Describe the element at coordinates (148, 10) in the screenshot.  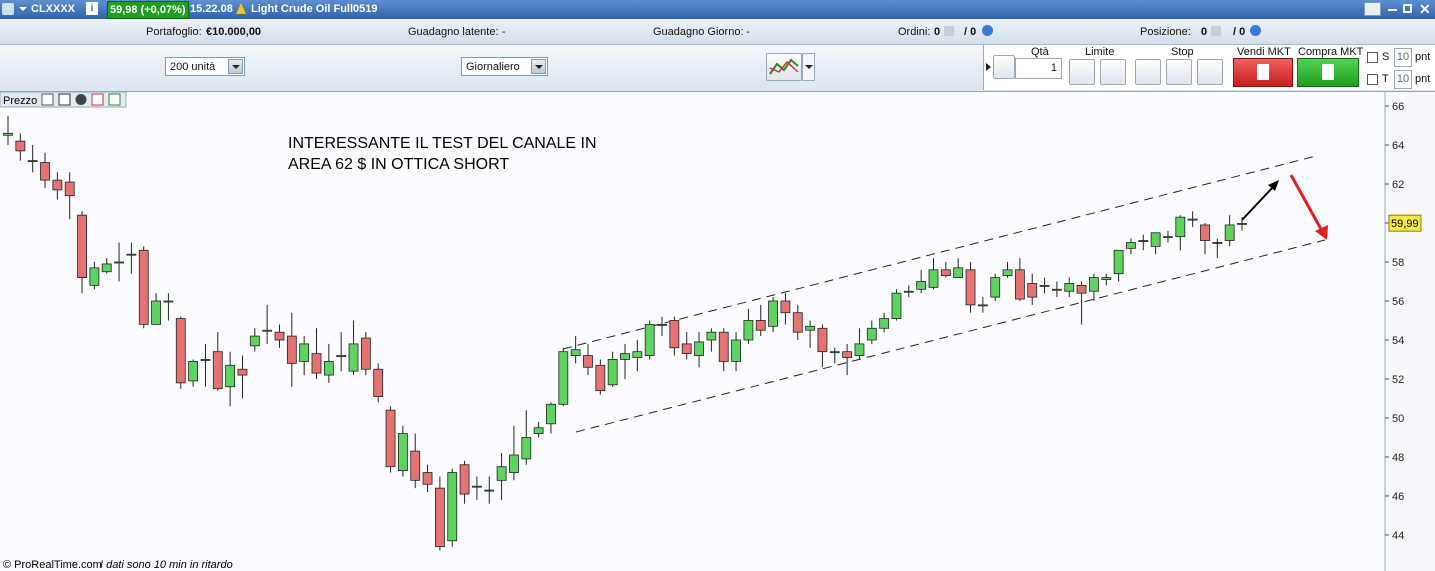
I see `quote-badge: 59,98 (+0,07%)` at that location.